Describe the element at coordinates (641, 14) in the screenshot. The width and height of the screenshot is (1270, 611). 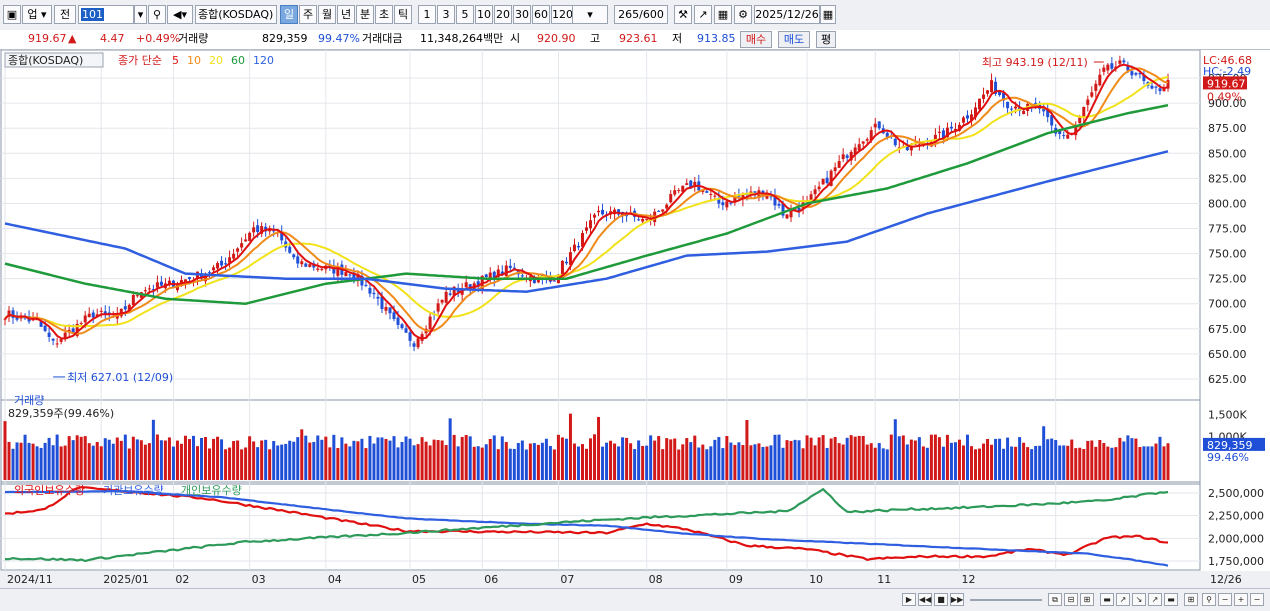
I see `count-input: 265/600` at that location.